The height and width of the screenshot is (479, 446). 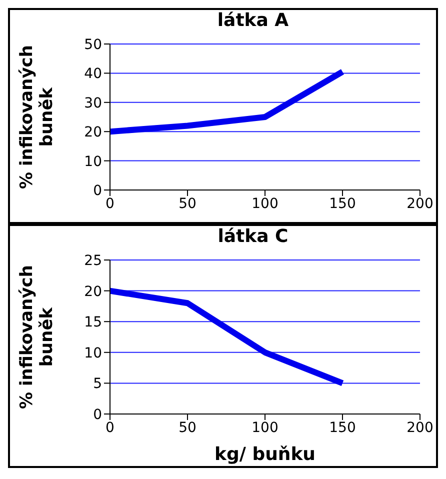 What do you see at coordinates (93, 74) in the screenshot?
I see `y-tick-label: 40` at bounding box center [93, 74].